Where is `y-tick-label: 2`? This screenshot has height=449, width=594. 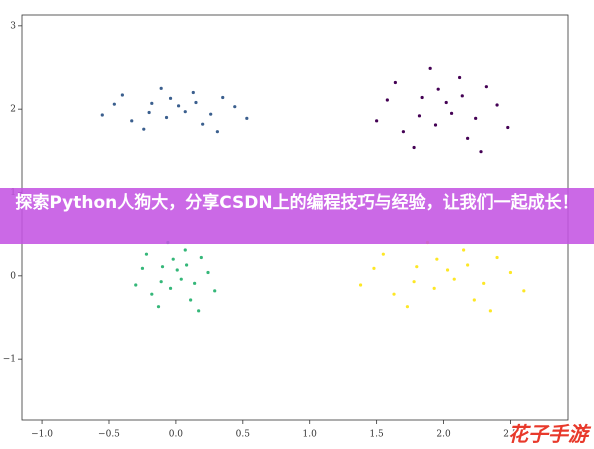
y-tick-label: 2 is located at coordinates (13, 110).